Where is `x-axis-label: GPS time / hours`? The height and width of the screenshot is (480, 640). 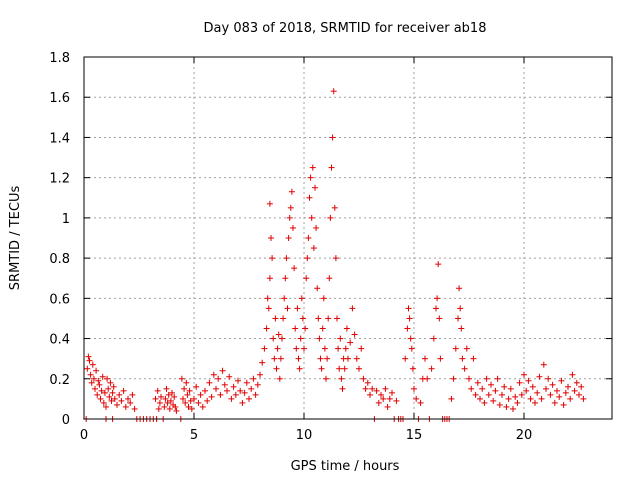 x-axis-label: GPS time / hours is located at coordinates (345, 466).